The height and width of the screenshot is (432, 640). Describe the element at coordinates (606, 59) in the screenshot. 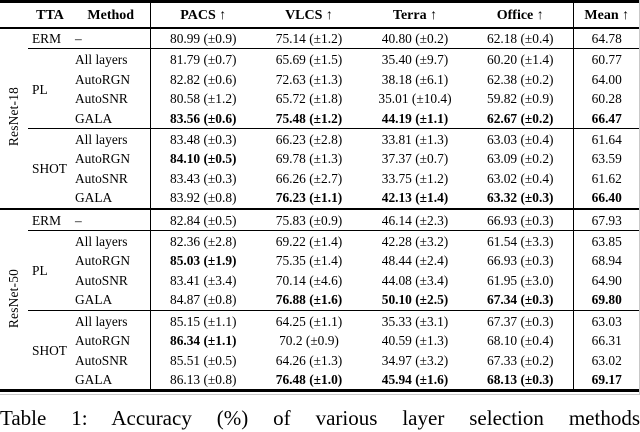

I see `mean-value: 60.77` at that location.